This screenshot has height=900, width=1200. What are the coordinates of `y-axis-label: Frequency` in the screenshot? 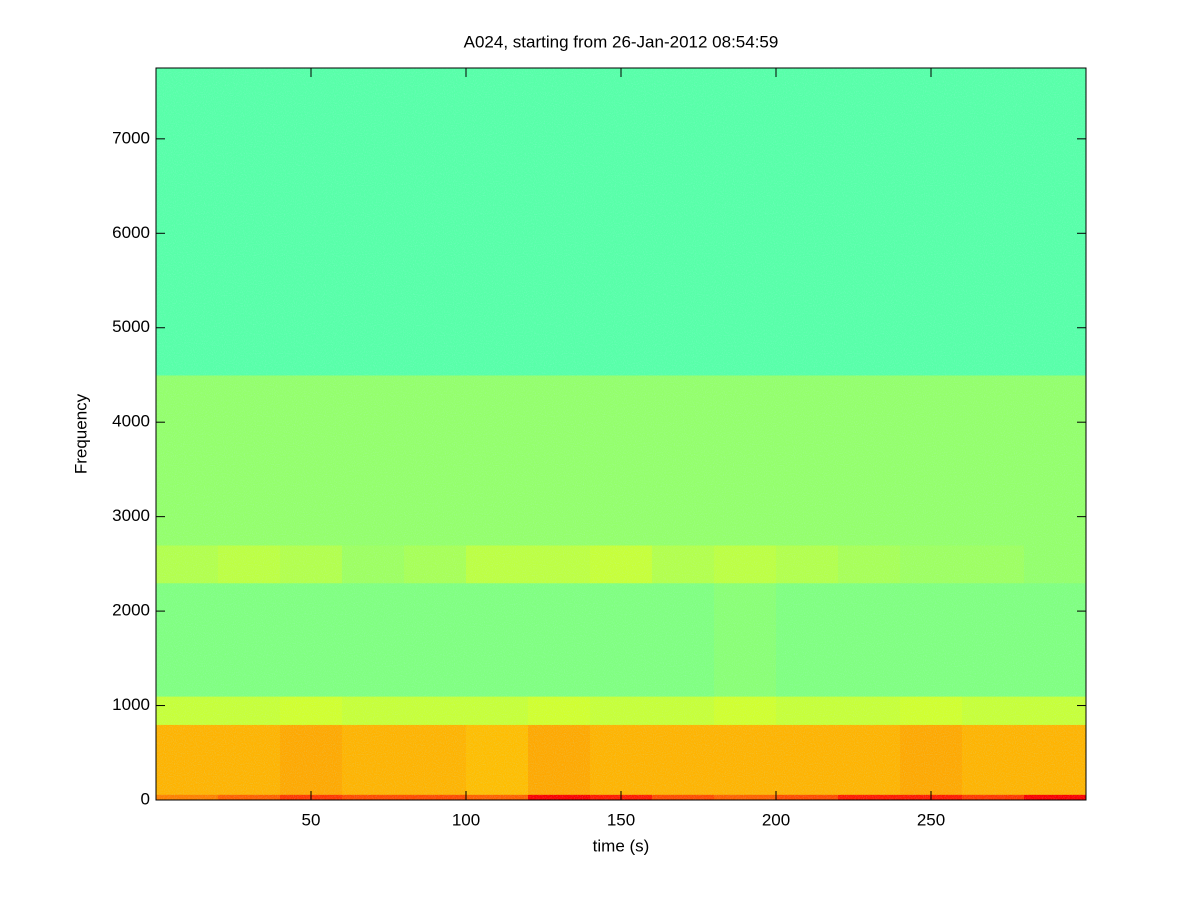 It's located at (80, 433).